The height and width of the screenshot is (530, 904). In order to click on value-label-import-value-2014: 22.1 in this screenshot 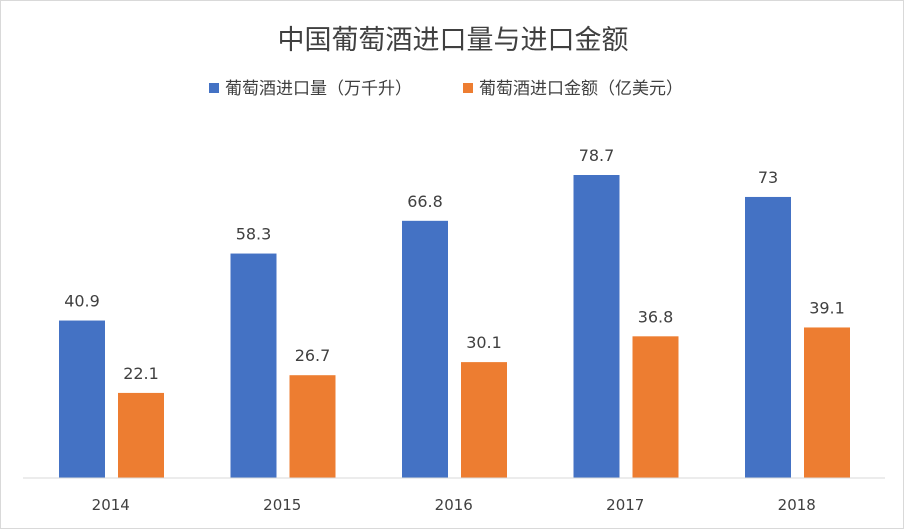, I will do `click(141, 373)`.